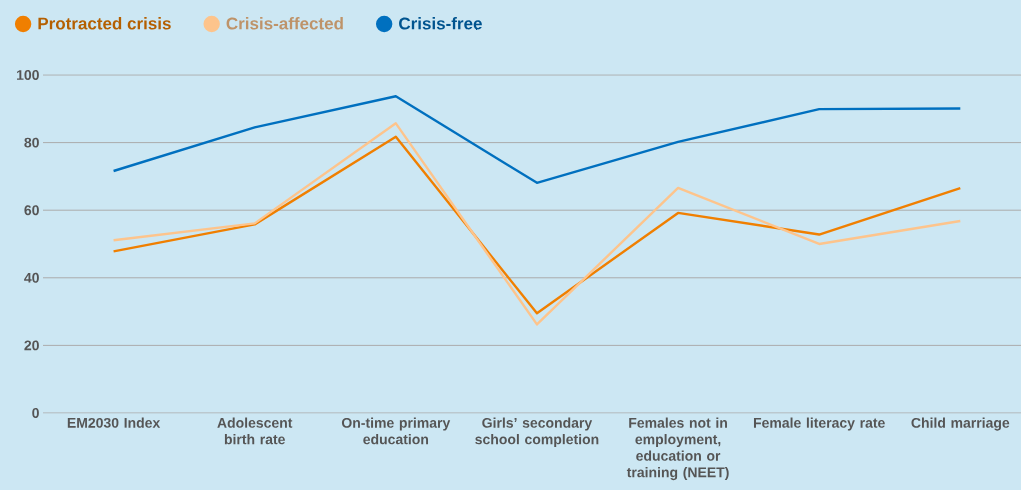 Image resolution: width=1021 pixels, height=490 pixels. What do you see at coordinates (677, 449) in the screenshot?
I see `x-tick-label: Females not in employment, education or training (NEET)` at bounding box center [677, 449].